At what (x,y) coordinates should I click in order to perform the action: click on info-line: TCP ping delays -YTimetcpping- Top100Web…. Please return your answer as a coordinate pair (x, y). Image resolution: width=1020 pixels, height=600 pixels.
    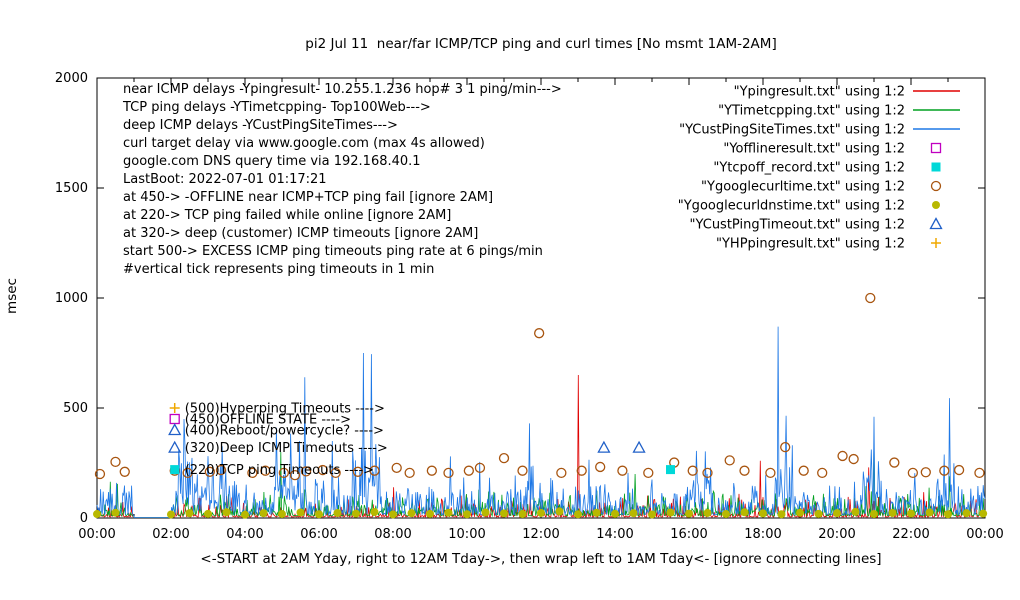
    Looking at the image, I should click on (276, 107).